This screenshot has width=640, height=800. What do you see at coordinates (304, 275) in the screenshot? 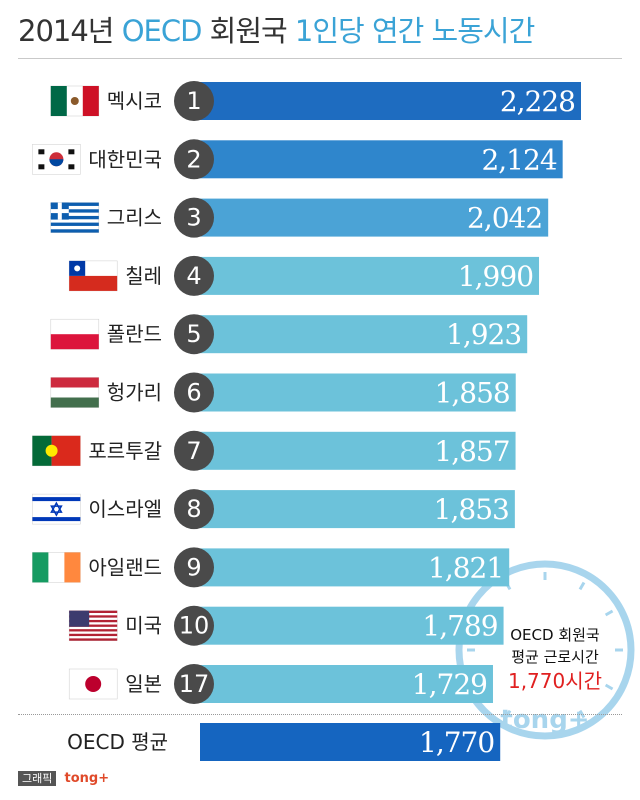
I see `bar-row: 4 1,990 칠레` at bounding box center [304, 275].